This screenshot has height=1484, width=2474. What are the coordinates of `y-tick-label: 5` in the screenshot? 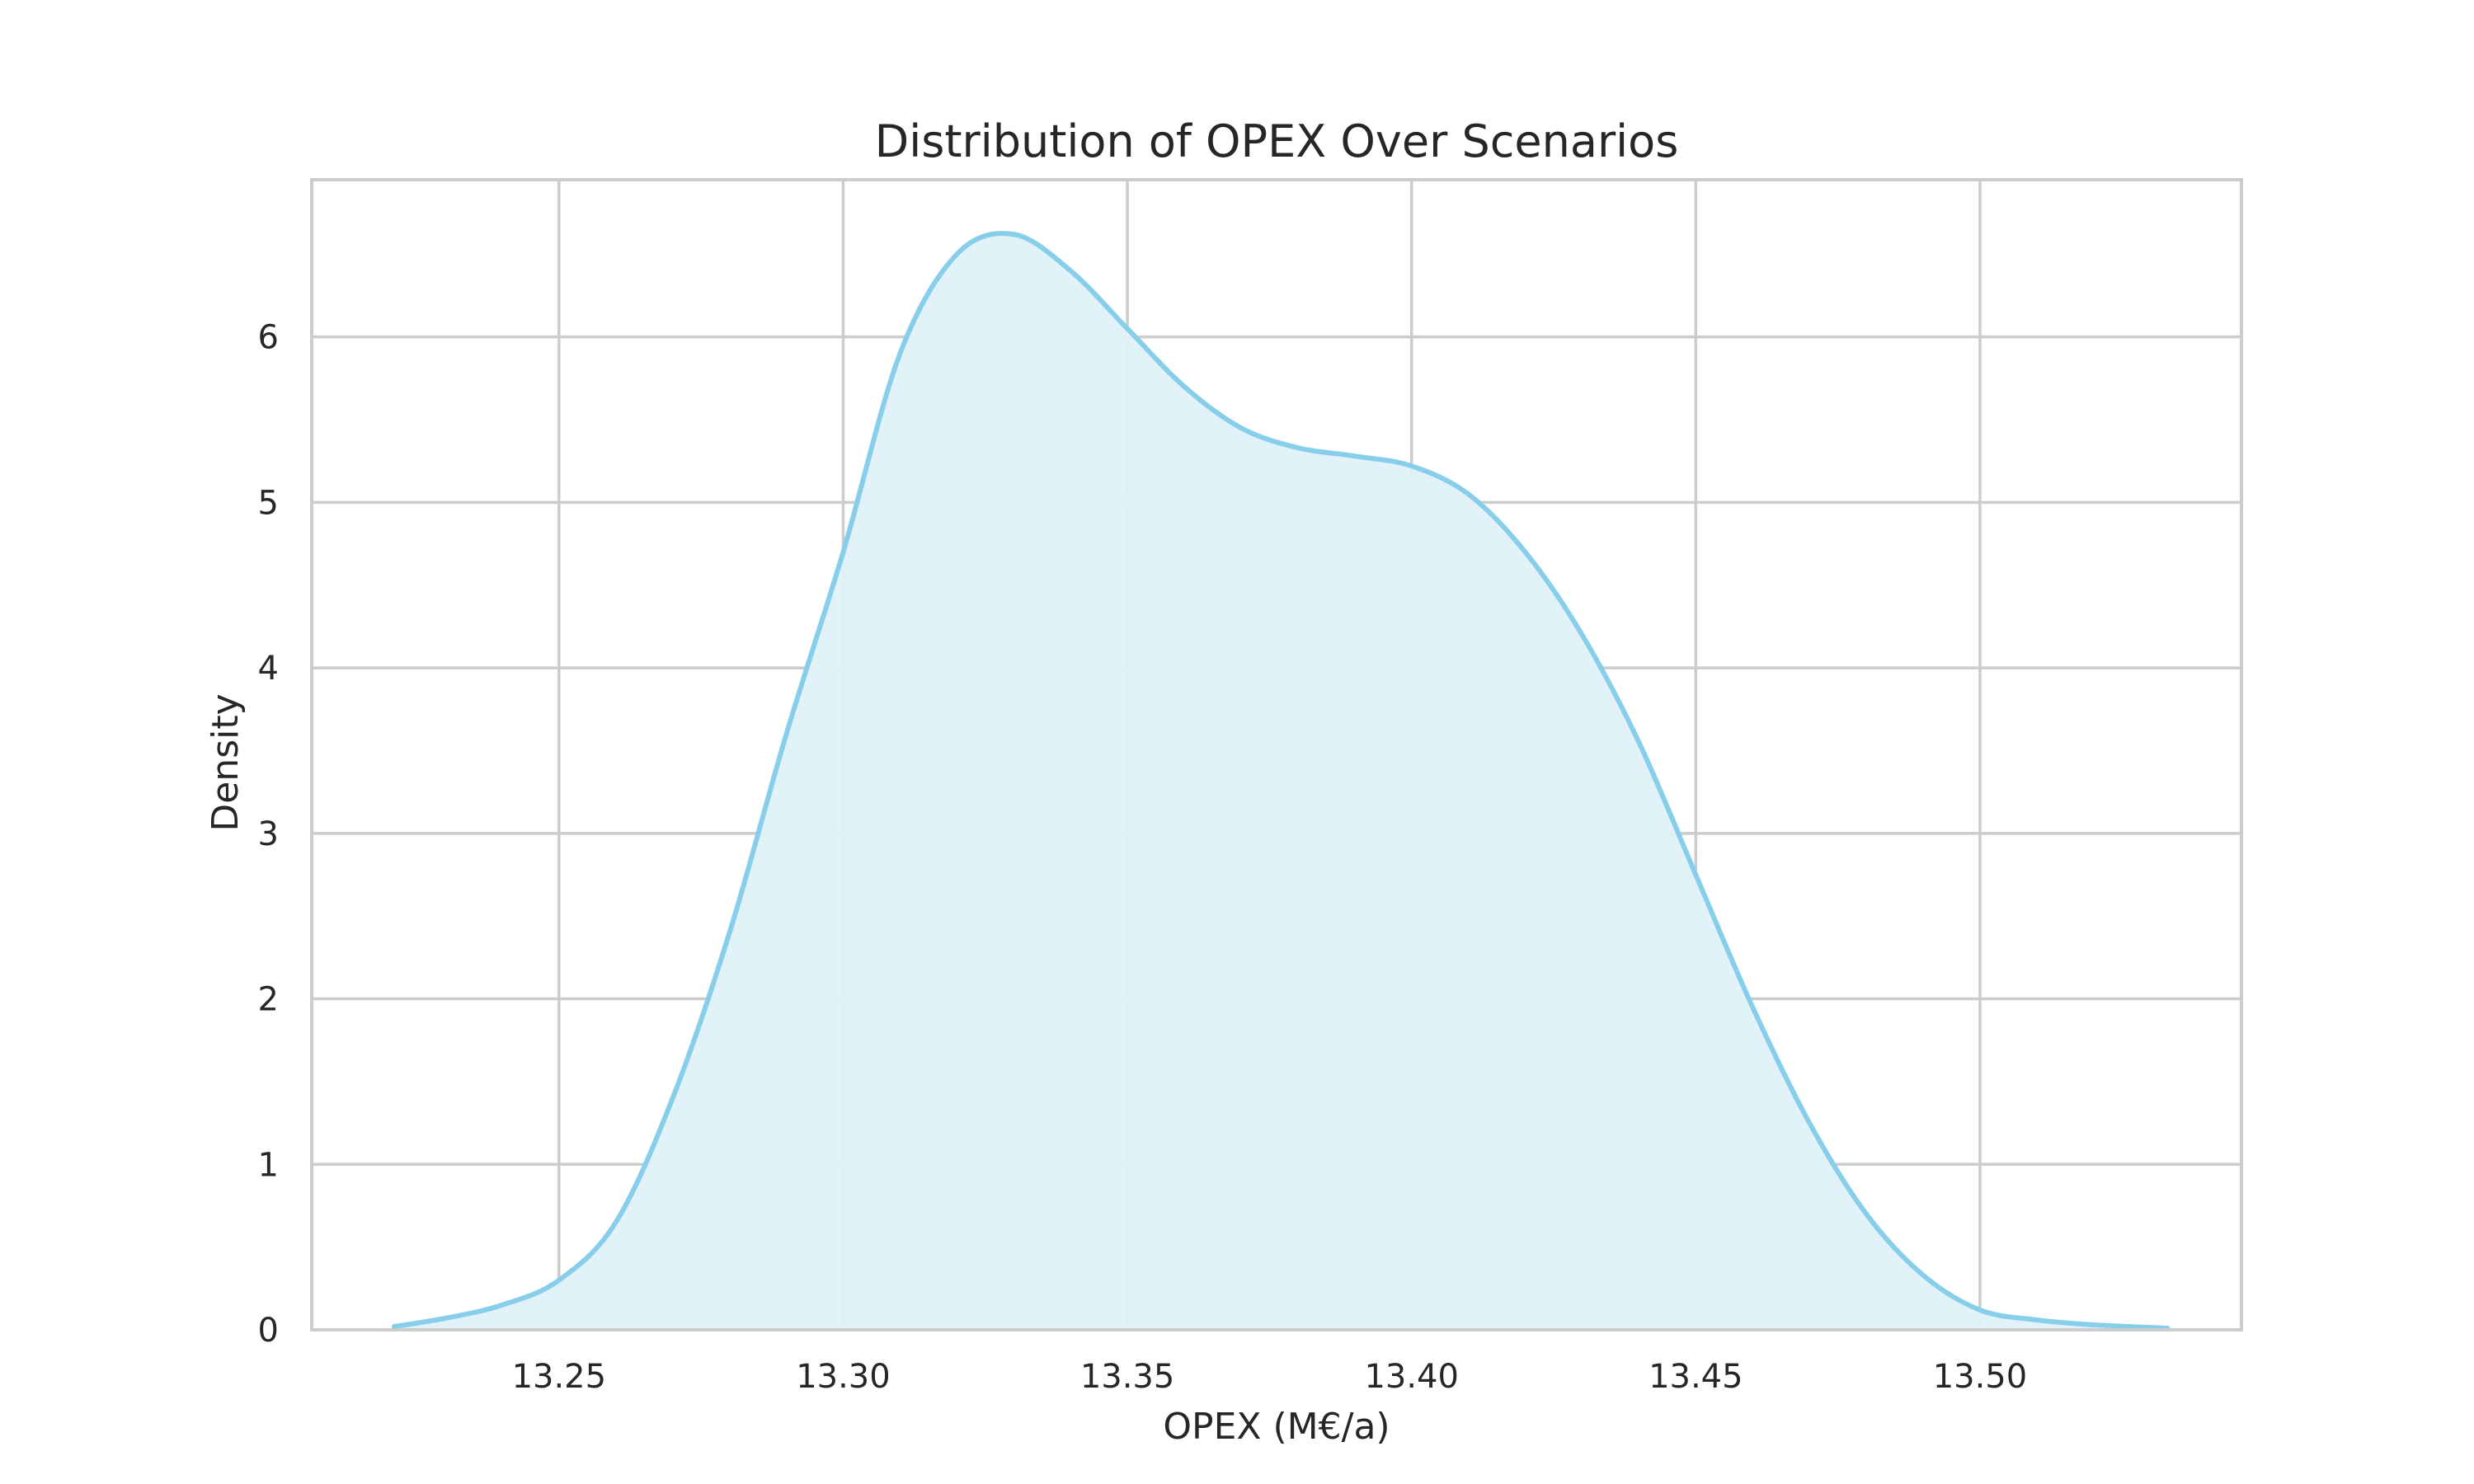 It's located at (268, 503).